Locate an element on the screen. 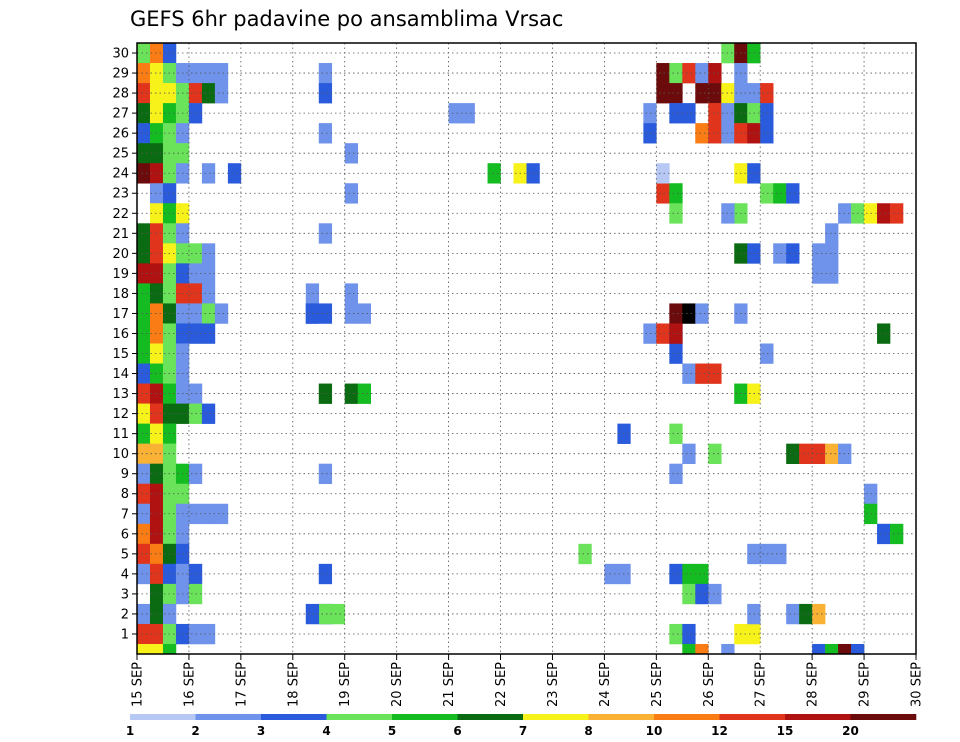 The width and height of the screenshot is (960, 742). colorbar-label: 12 is located at coordinates (719, 731).